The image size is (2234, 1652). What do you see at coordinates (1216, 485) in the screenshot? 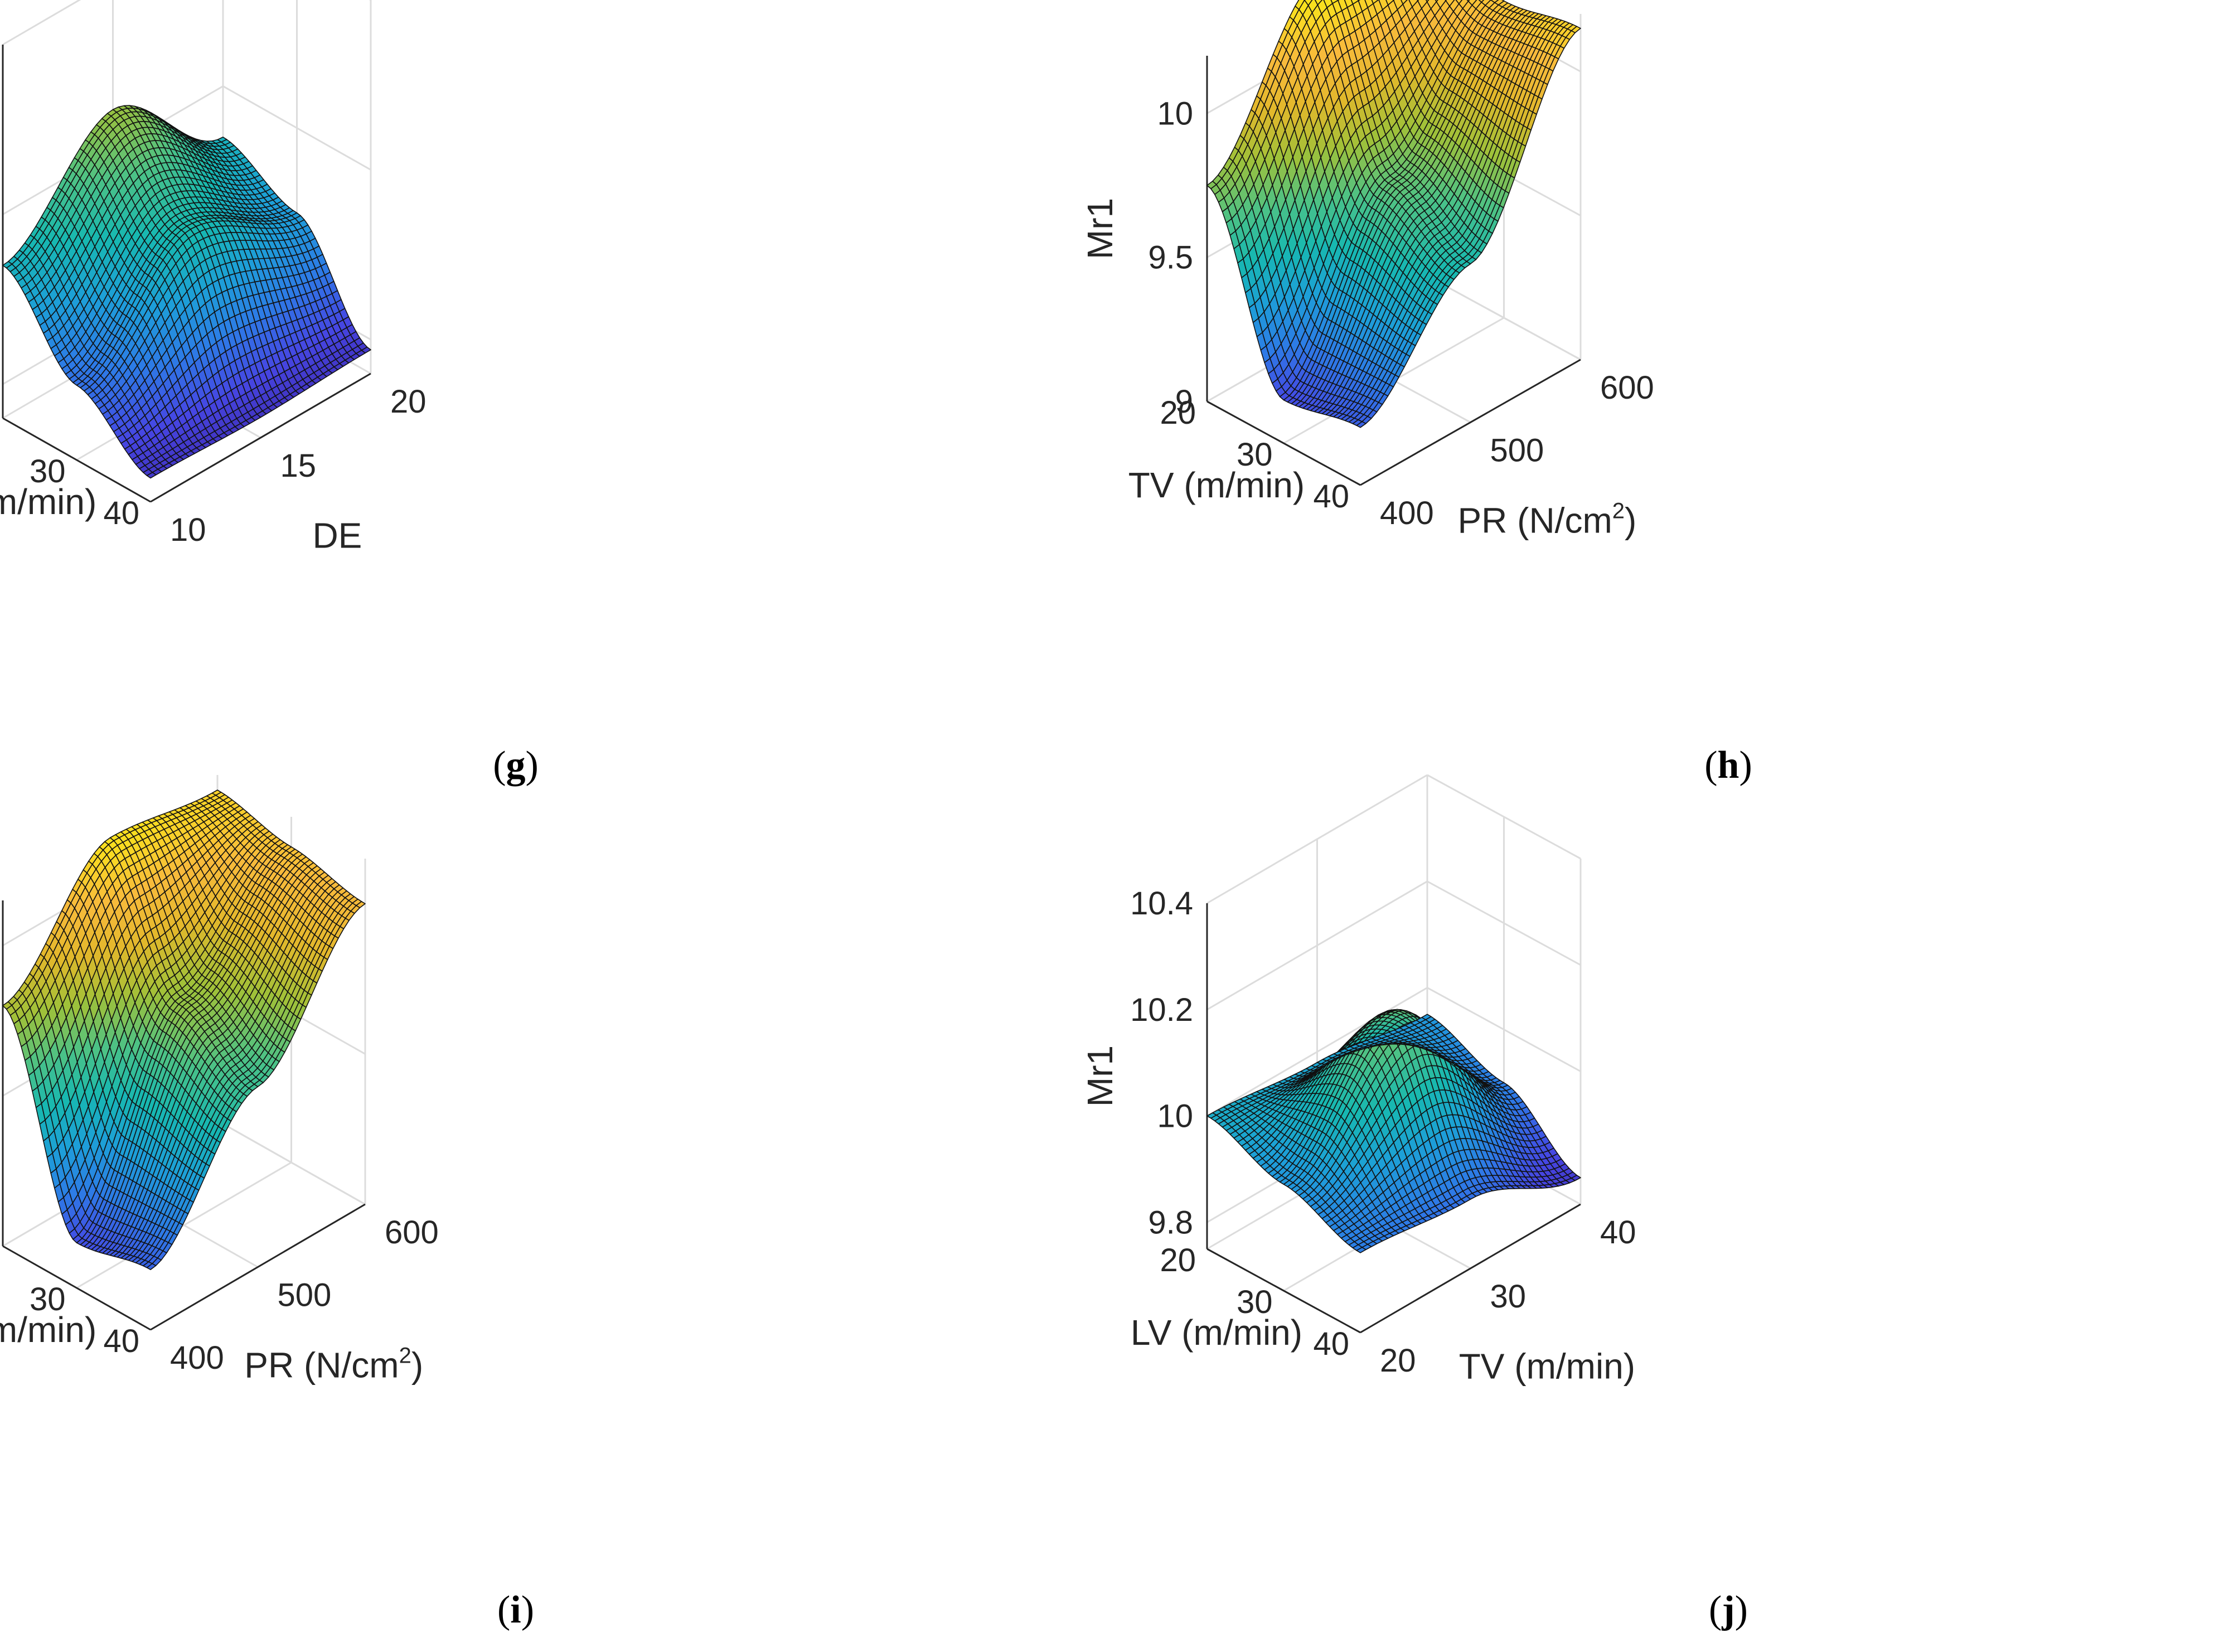
I see `x-label-h: TV (m/min)` at bounding box center [1216, 485].